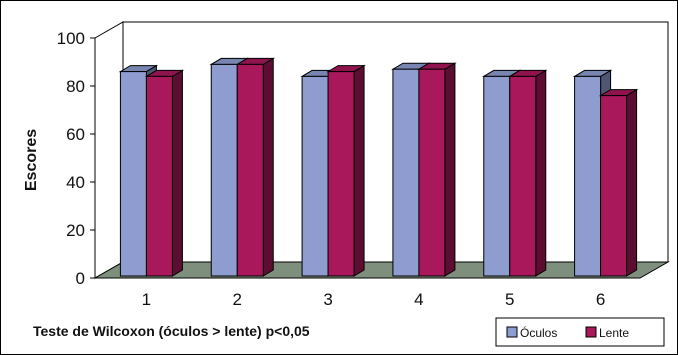  What do you see at coordinates (75, 134) in the screenshot?
I see `y-tick-label: 60` at bounding box center [75, 134].